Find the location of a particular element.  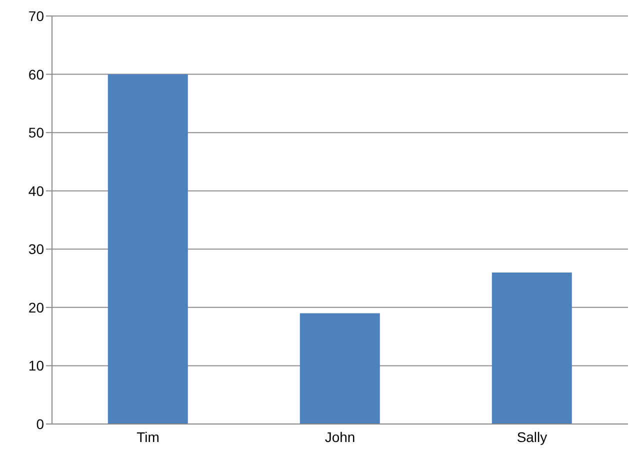

x-tick-label: John is located at coordinates (340, 436).